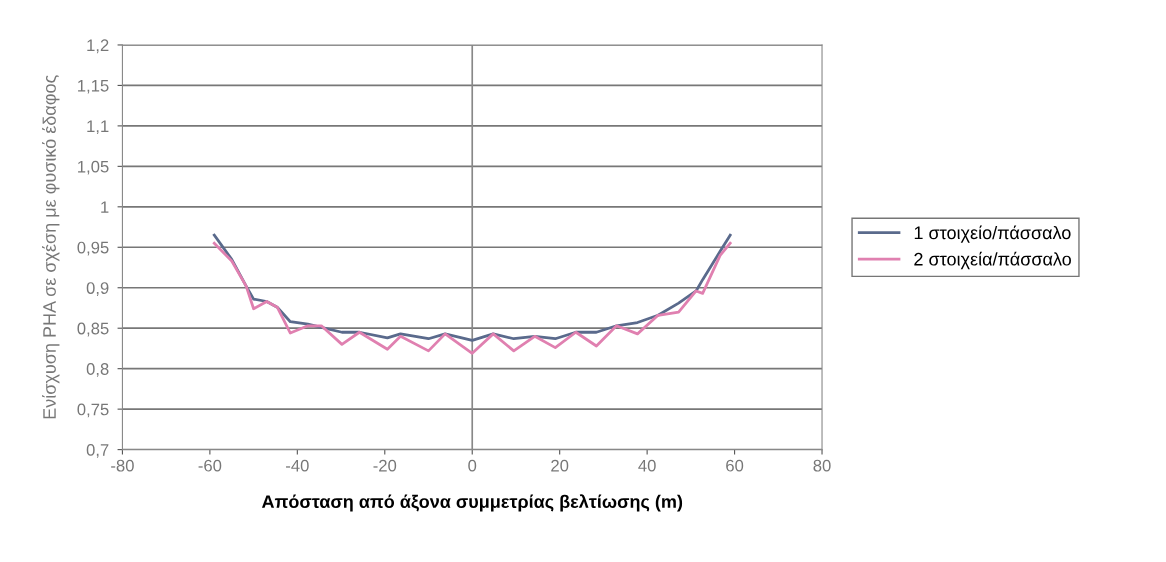 The image size is (1166, 562). I want to click on y-tick-label: 0,85, so click(93, 329).